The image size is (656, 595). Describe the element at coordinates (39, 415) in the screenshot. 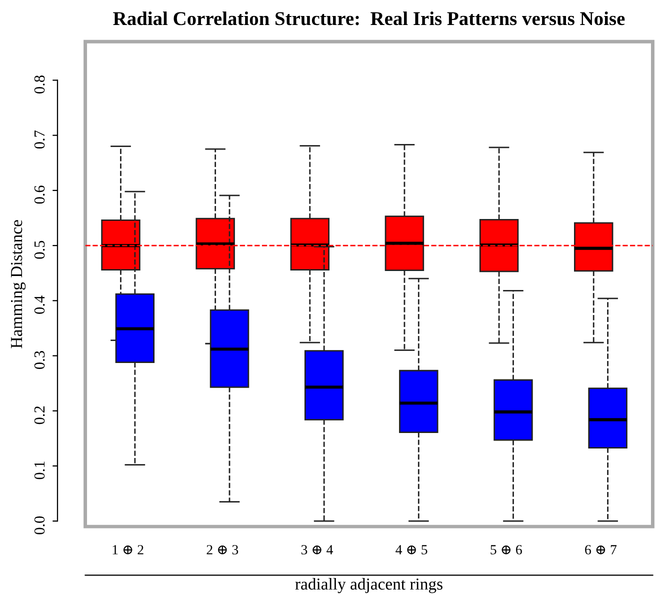

I see `y-tick-label: 0.2` at that location.